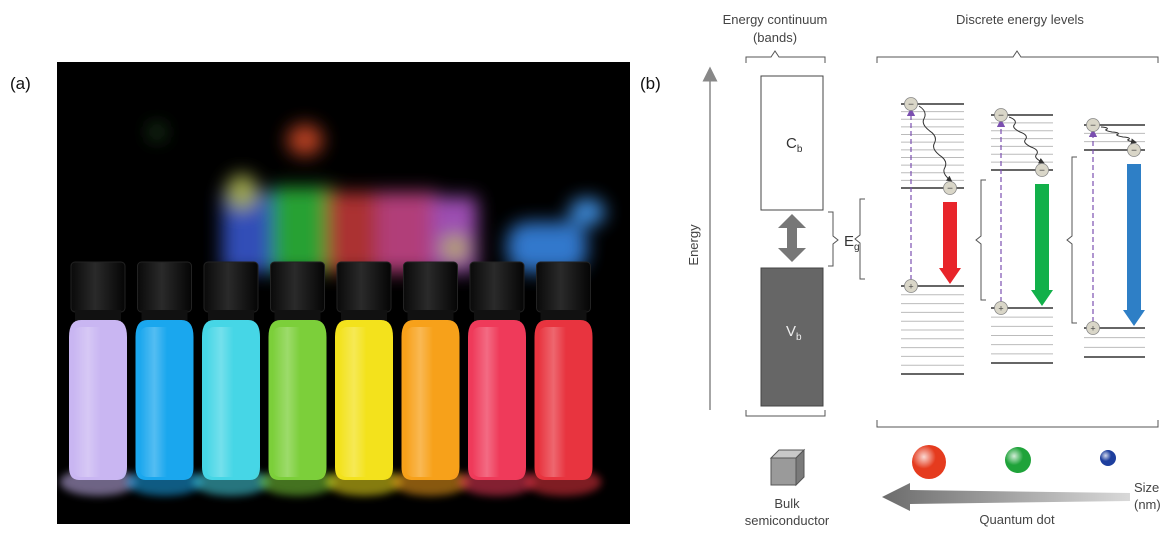 This screenshot has width=1164, height=539. Describe the element at coordinates (785, 57) in the screenshot. I see `continuum-top-bracket` at that location.